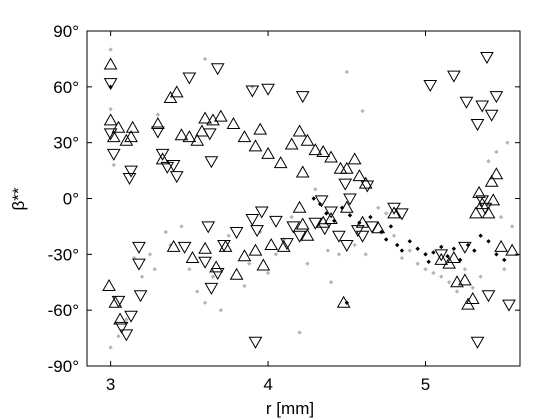 The image size is (560, 420). Describe the element at coordinates (66, 31) in the screenshot. I see `y-tick-label: 90°` at that location.